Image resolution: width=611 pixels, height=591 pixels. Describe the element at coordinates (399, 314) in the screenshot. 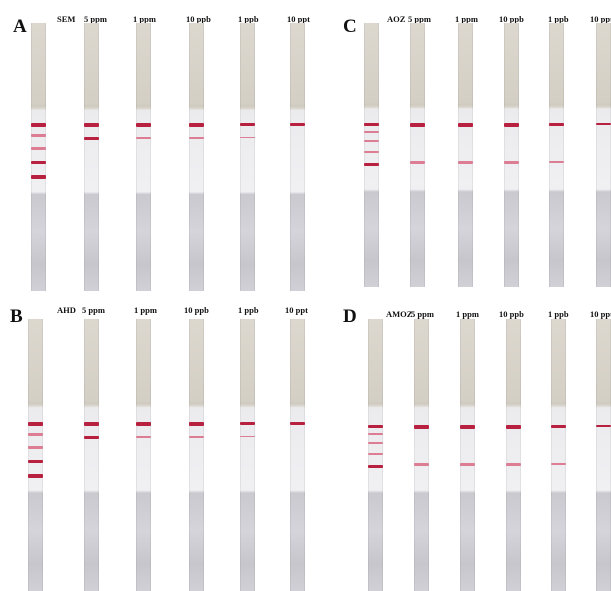

I see `analyte-label: AMOZ` at that location.